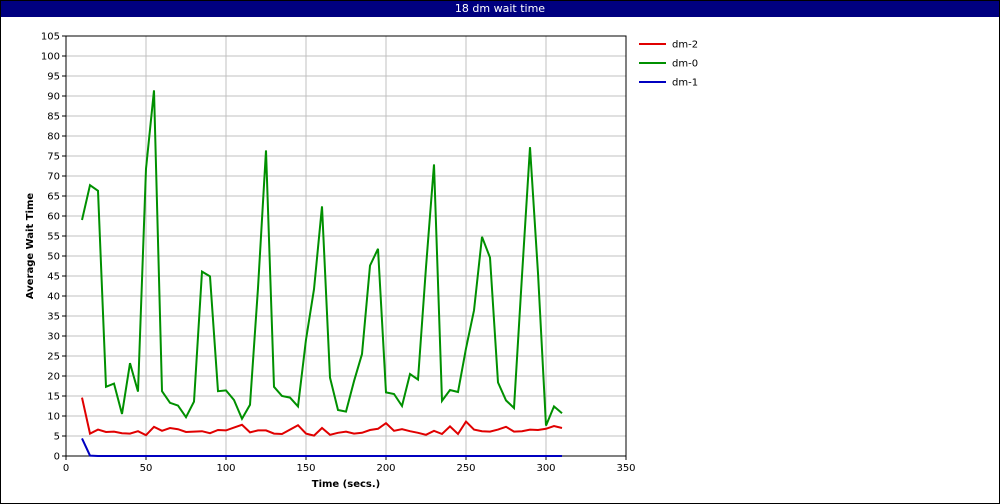  I want to click on x-axis-label: Time (secs.), so click(346, 484).